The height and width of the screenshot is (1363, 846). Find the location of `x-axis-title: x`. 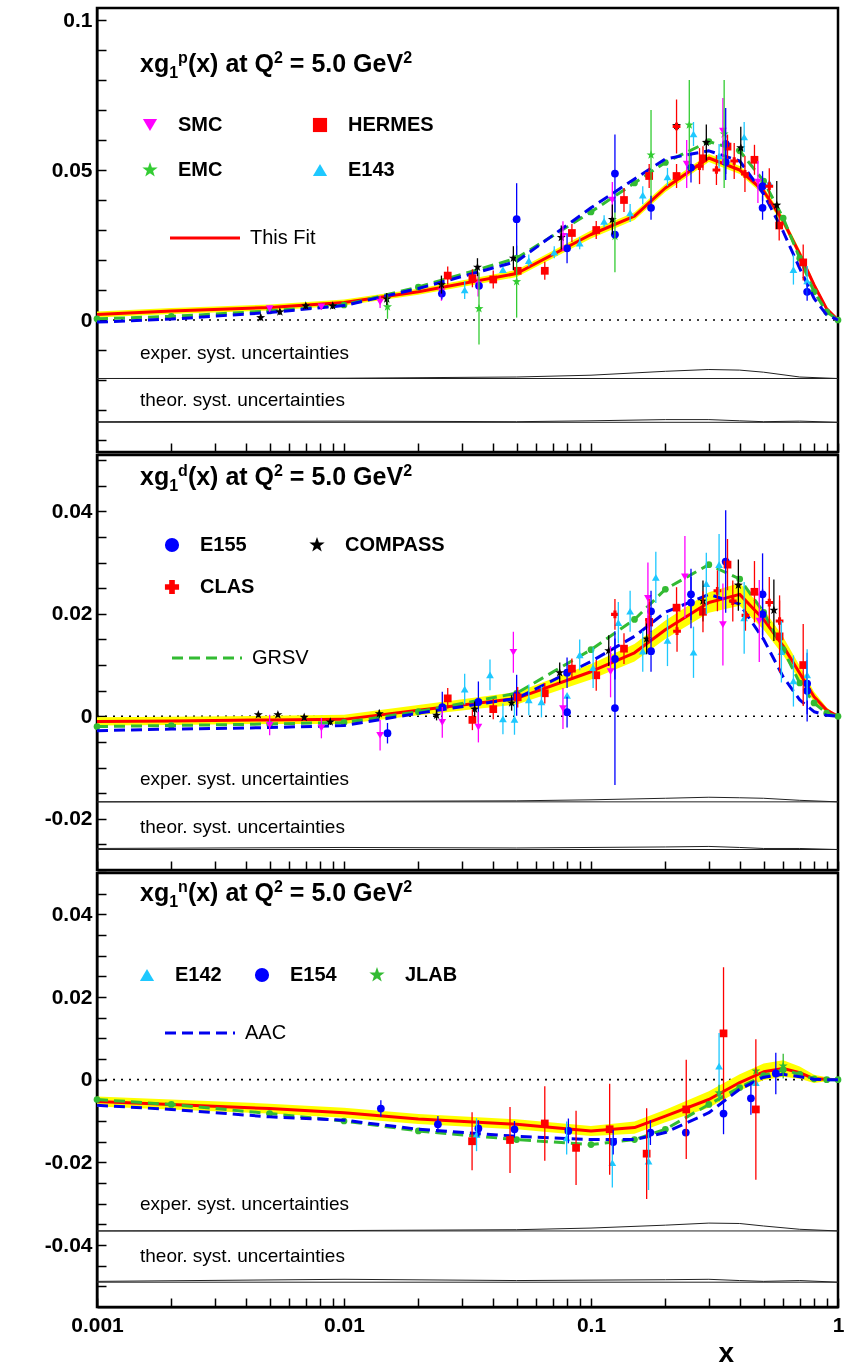

x-axis-title: x is located at coordinates (726, 1349).